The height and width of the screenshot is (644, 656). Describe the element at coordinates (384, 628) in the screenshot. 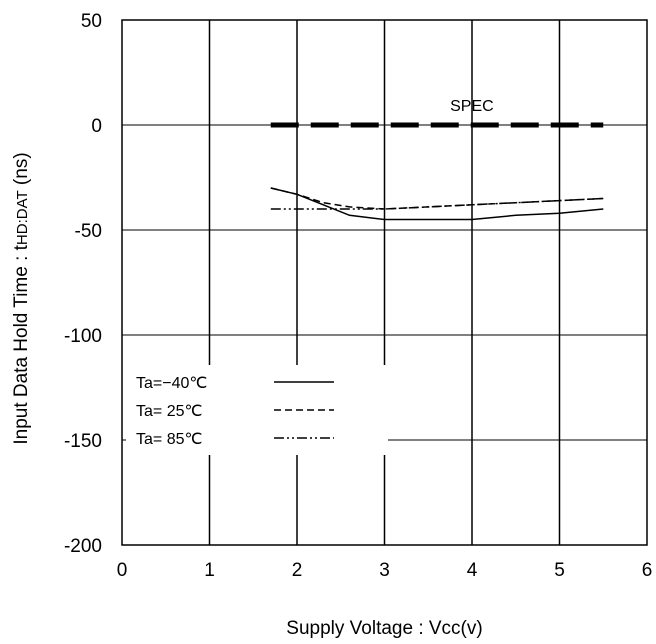

I see `x-axis-title: Supply Voltage : Vcc(v)` at that location.